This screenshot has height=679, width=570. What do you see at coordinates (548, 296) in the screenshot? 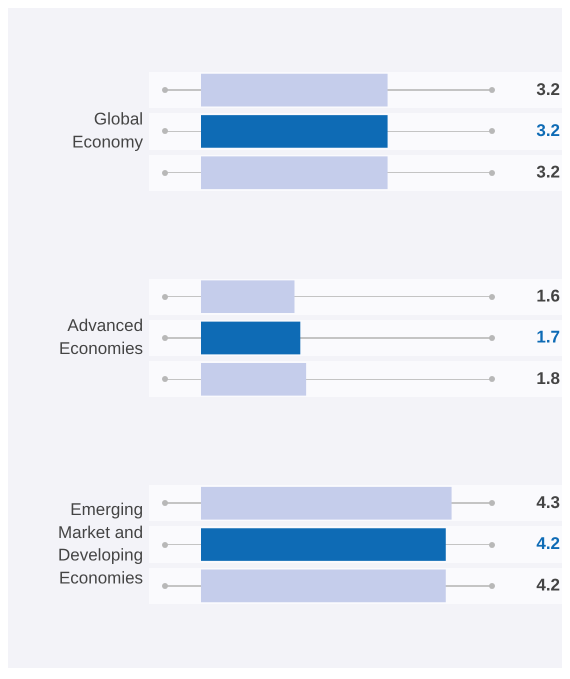
I see `data-label: 1.6` at bounding box center [548, 296].